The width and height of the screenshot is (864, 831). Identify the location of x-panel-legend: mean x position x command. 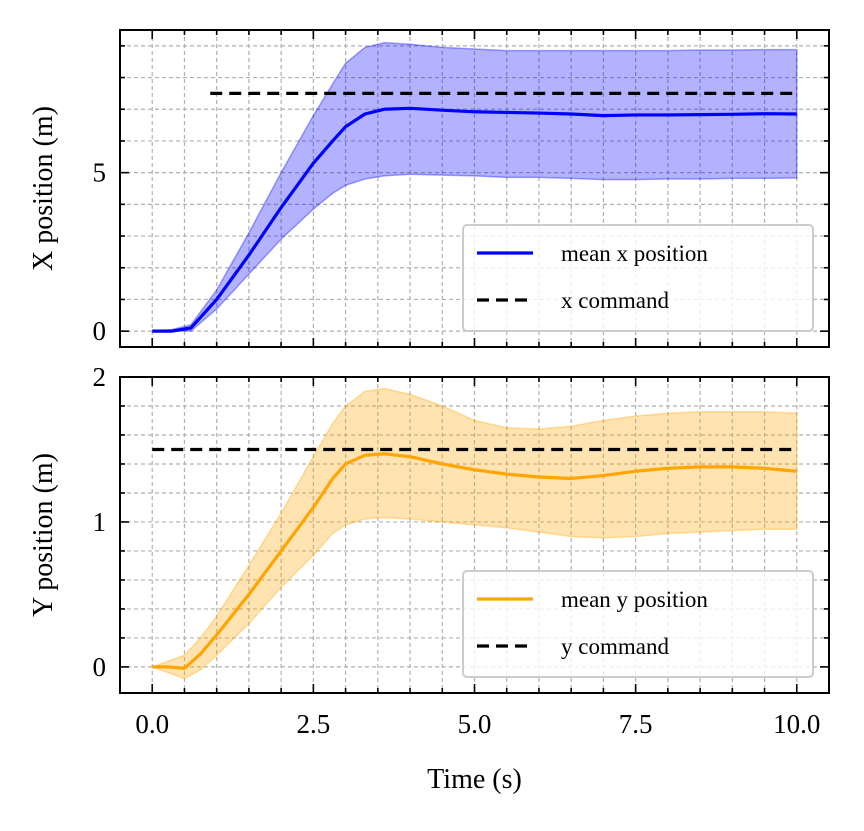
(638, 278).